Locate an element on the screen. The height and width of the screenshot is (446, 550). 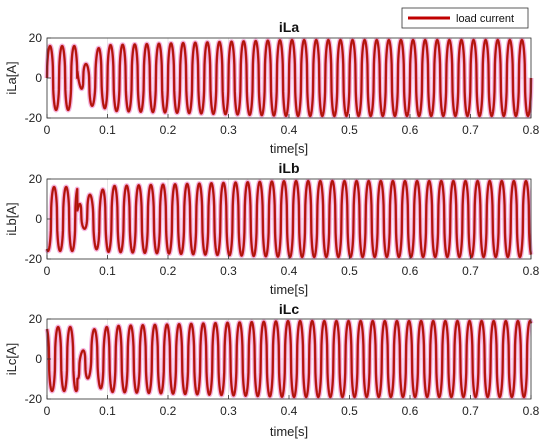
chart-title: iLa is located at coordinates (289, 27).